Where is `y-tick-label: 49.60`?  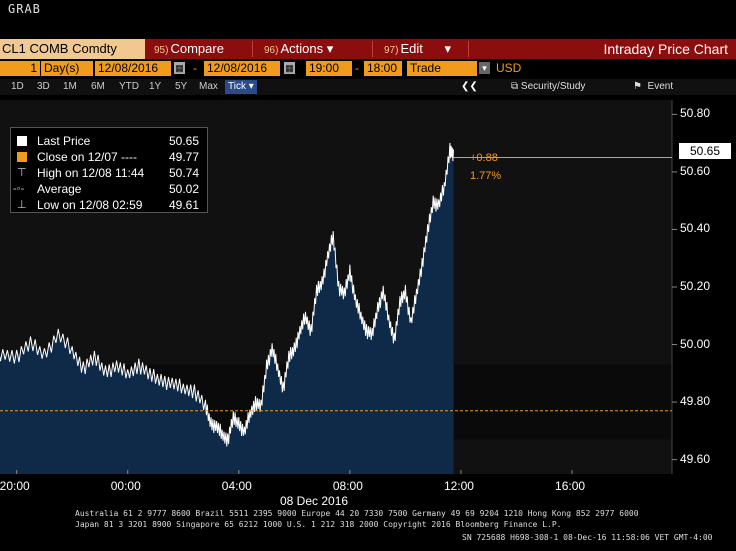 y-tick-label: 49.60 is located at coordinates (695, 458).